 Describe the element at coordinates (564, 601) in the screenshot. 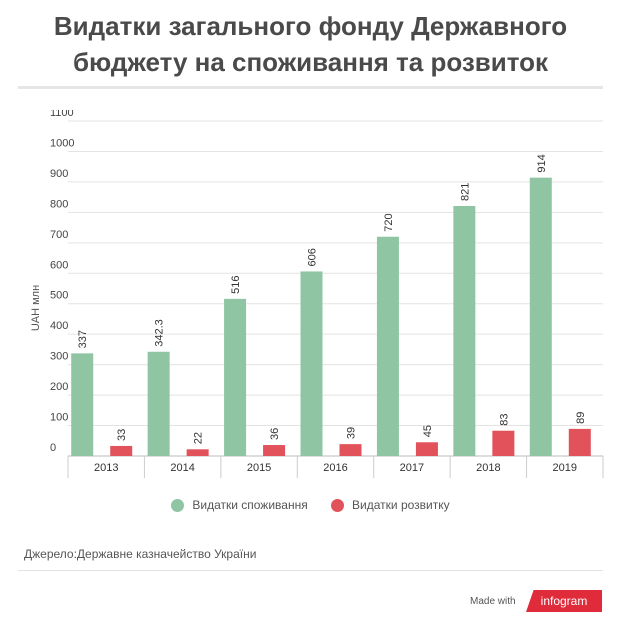

I see `infogram-logo: infogram` at that location.